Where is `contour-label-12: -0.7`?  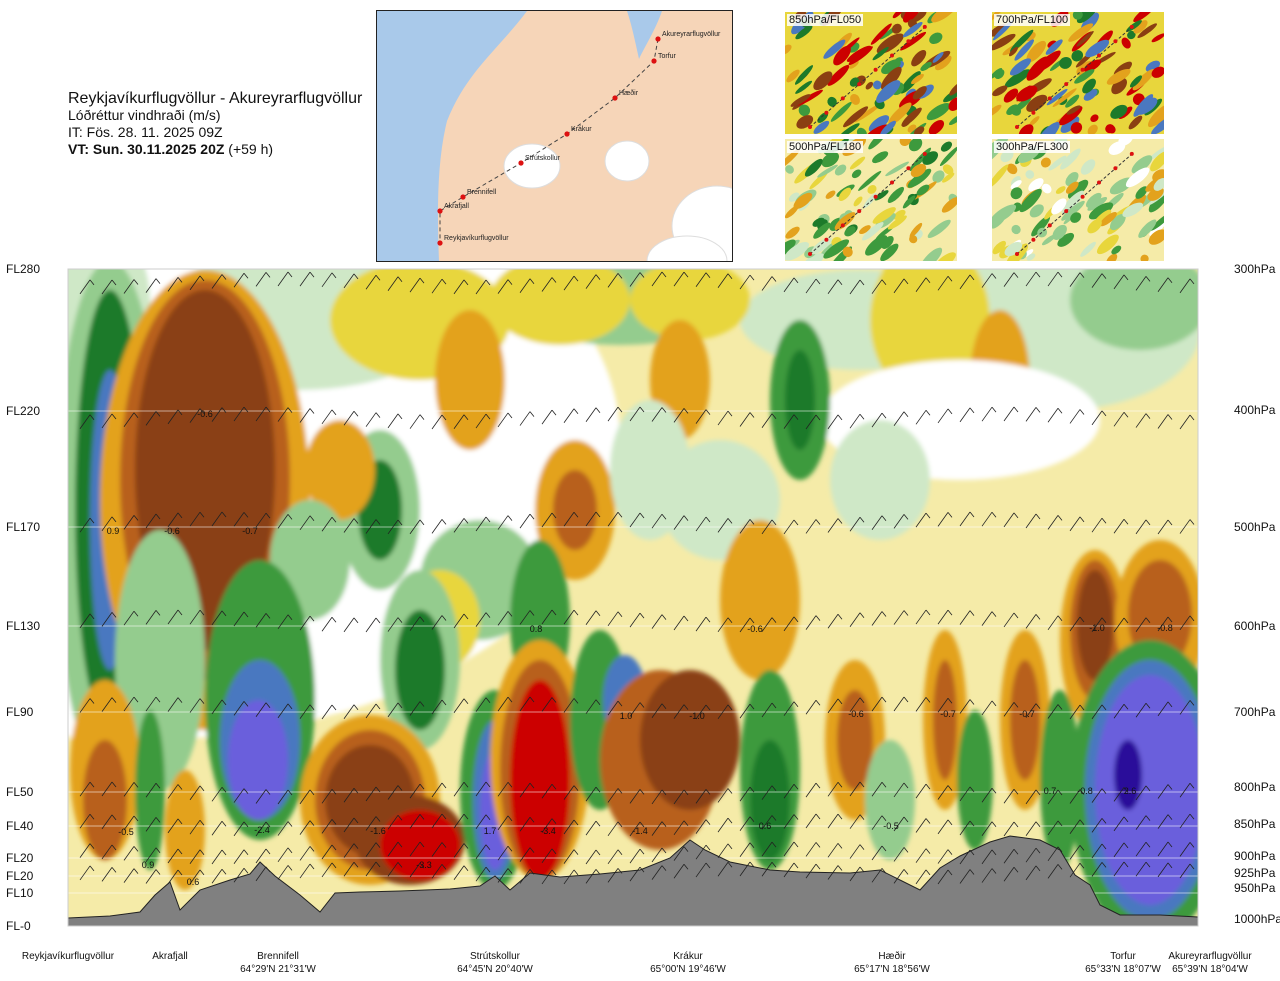 contour-label-12: -0.7 is located at coordinates (1027, 714).